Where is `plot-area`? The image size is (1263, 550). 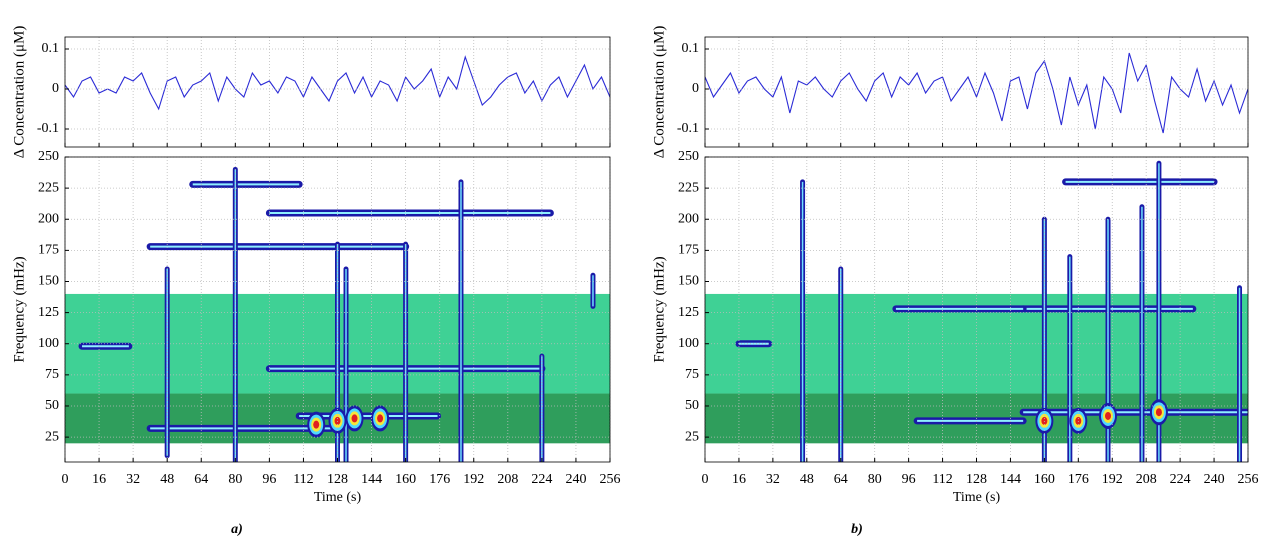
plot-area is located at coordinates (337, 83).